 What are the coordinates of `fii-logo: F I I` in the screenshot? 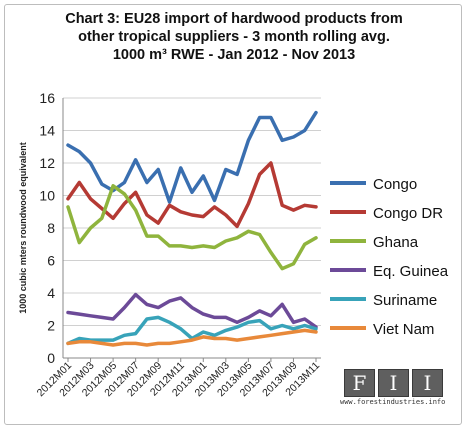 It's located at (393, 383).